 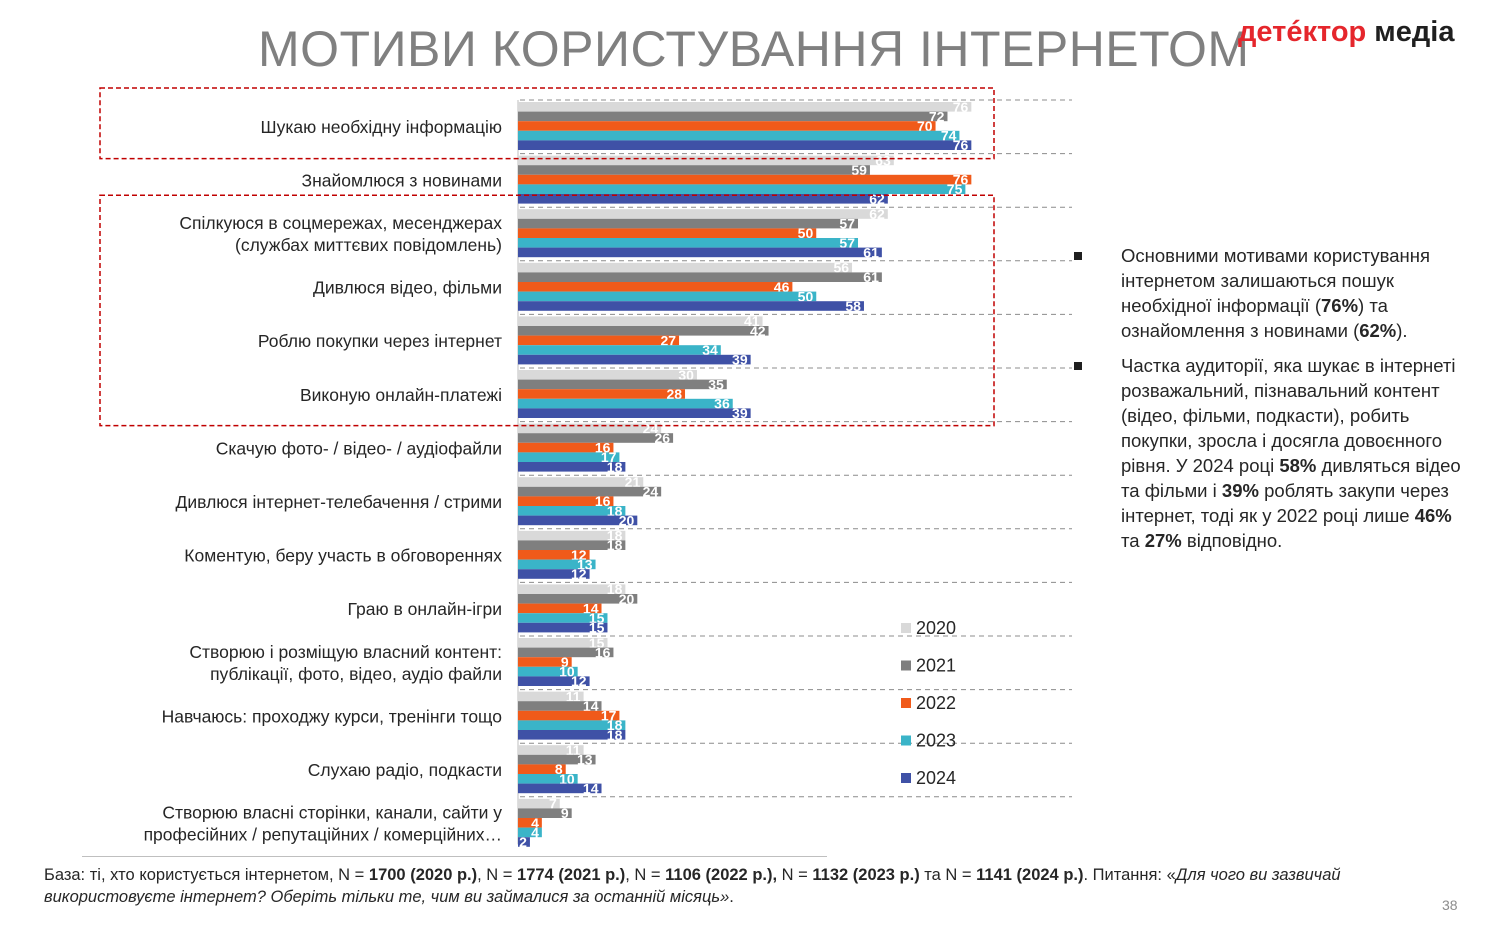 I want to click on data-label-2020: 41, so click(x=752, y=321).